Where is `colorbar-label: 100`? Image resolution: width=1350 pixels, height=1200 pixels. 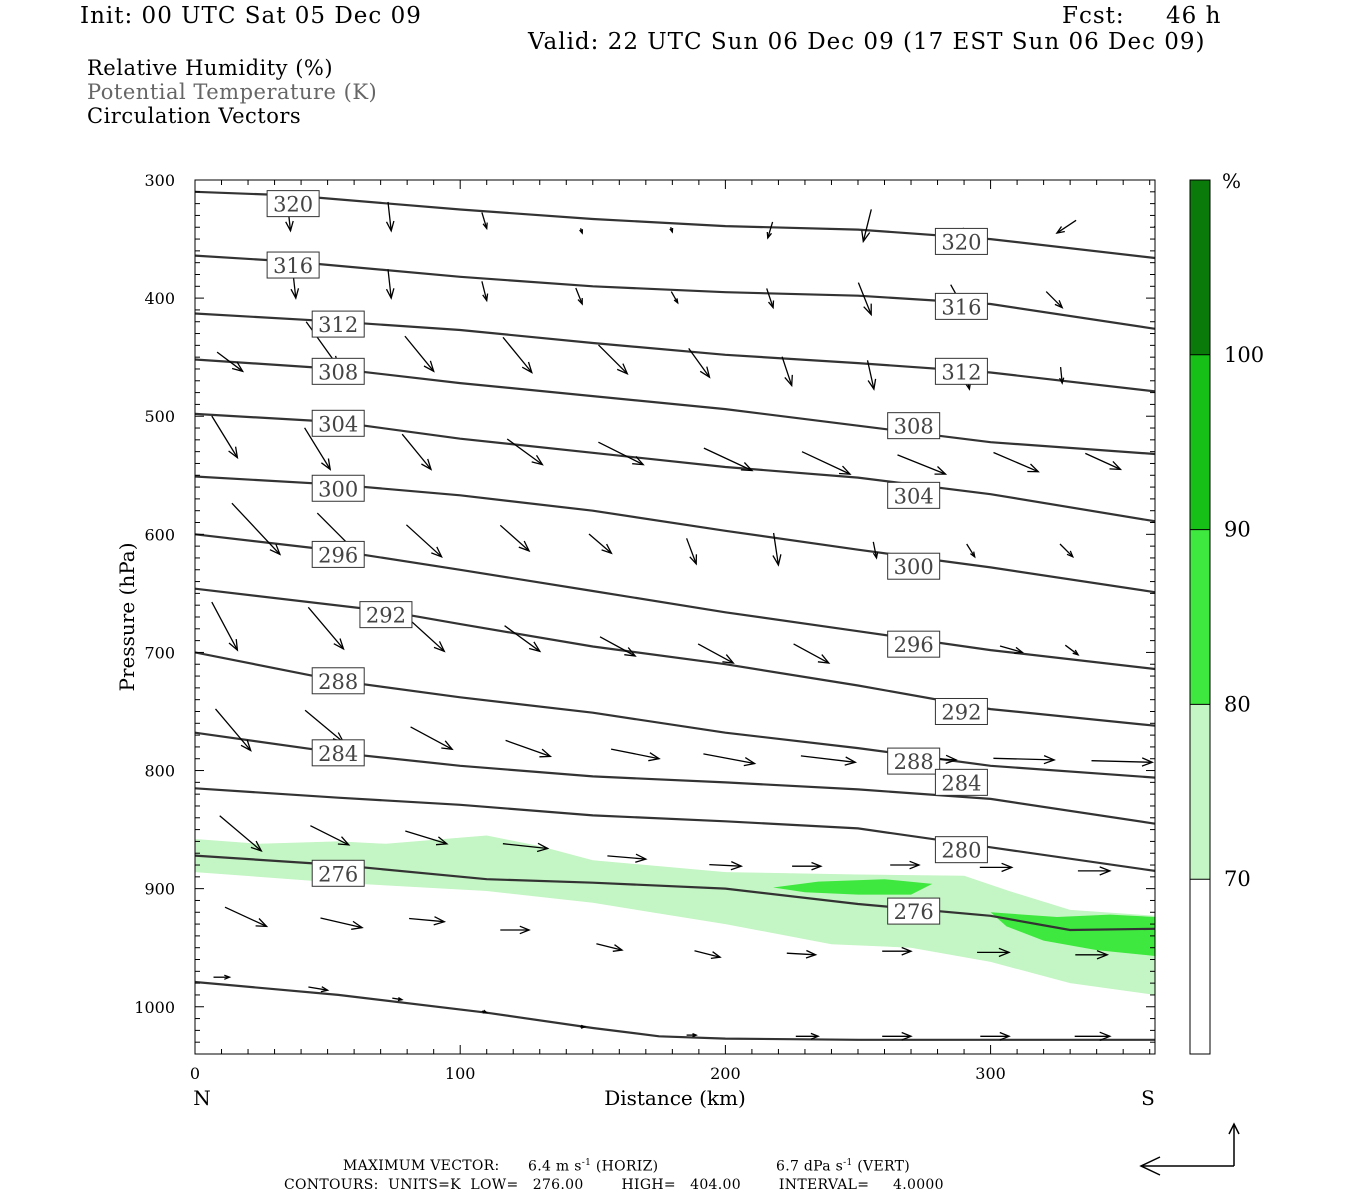
colorbar-label: 100 is located at coordinates (1244, 355).